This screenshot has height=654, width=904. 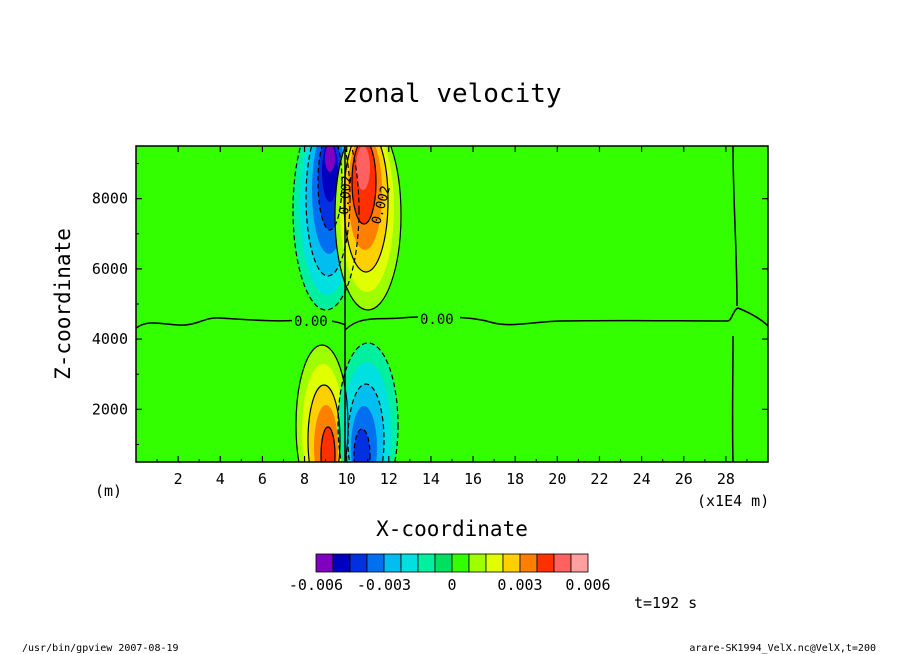 I want to click on x-tick-label: 22, so click(x=599, y=479).